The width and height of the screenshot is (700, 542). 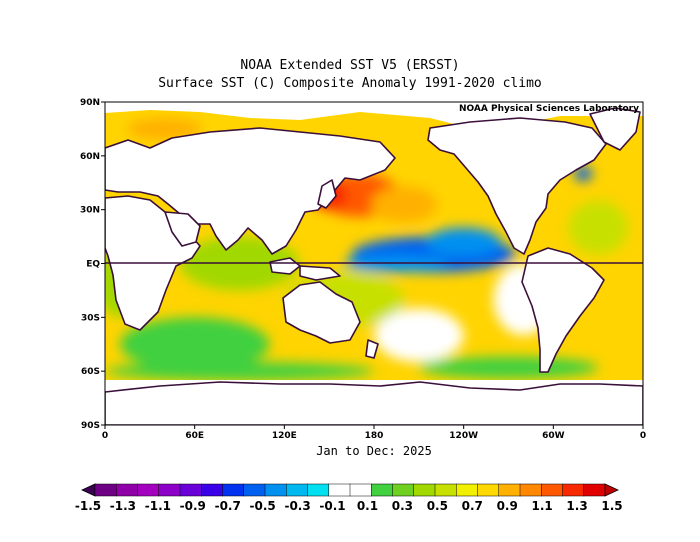 I want to click on colorbar-label: 1.3, so click(x=576, y=506).